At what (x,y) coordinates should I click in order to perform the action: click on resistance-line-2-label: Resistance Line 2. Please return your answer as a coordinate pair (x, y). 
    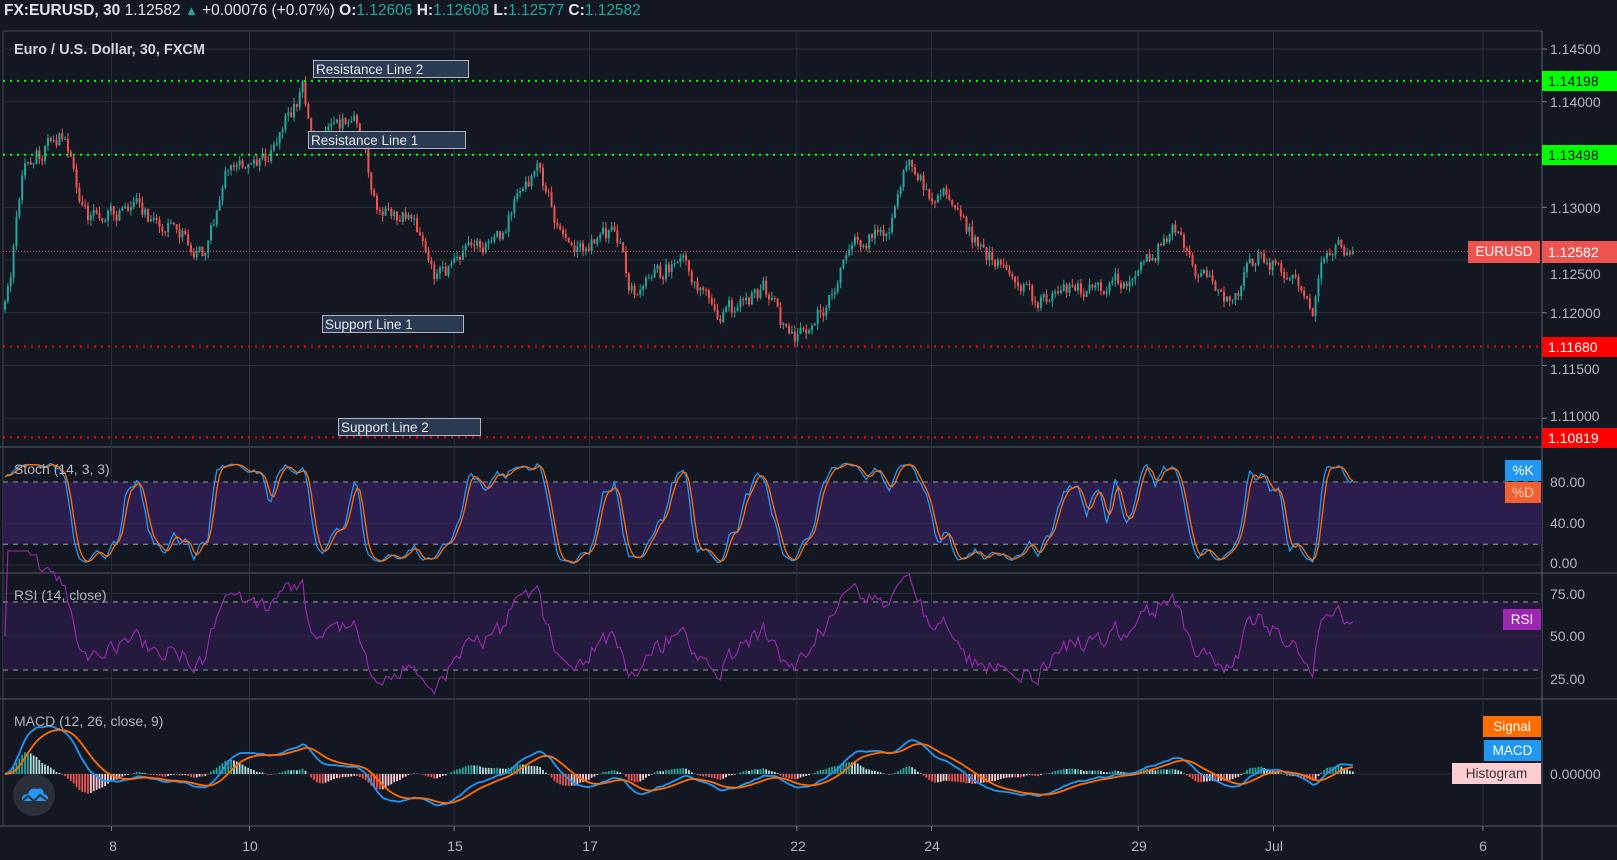
    Looking at the image, I should click on (391, 69).